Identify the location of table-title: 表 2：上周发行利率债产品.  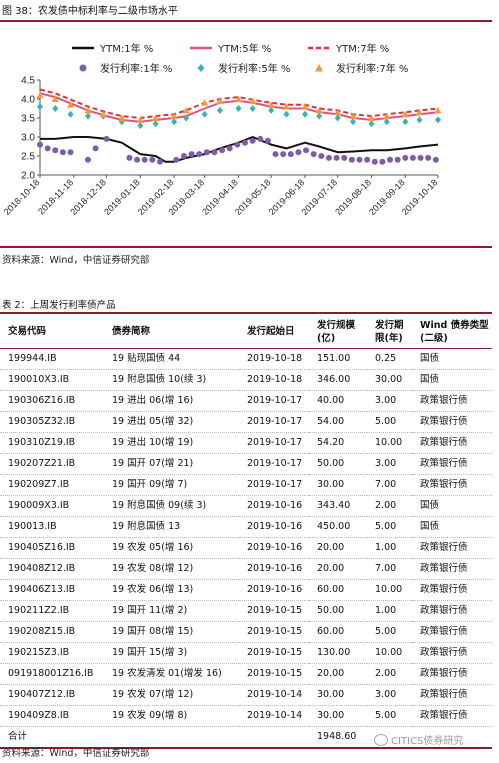
(59, 305).